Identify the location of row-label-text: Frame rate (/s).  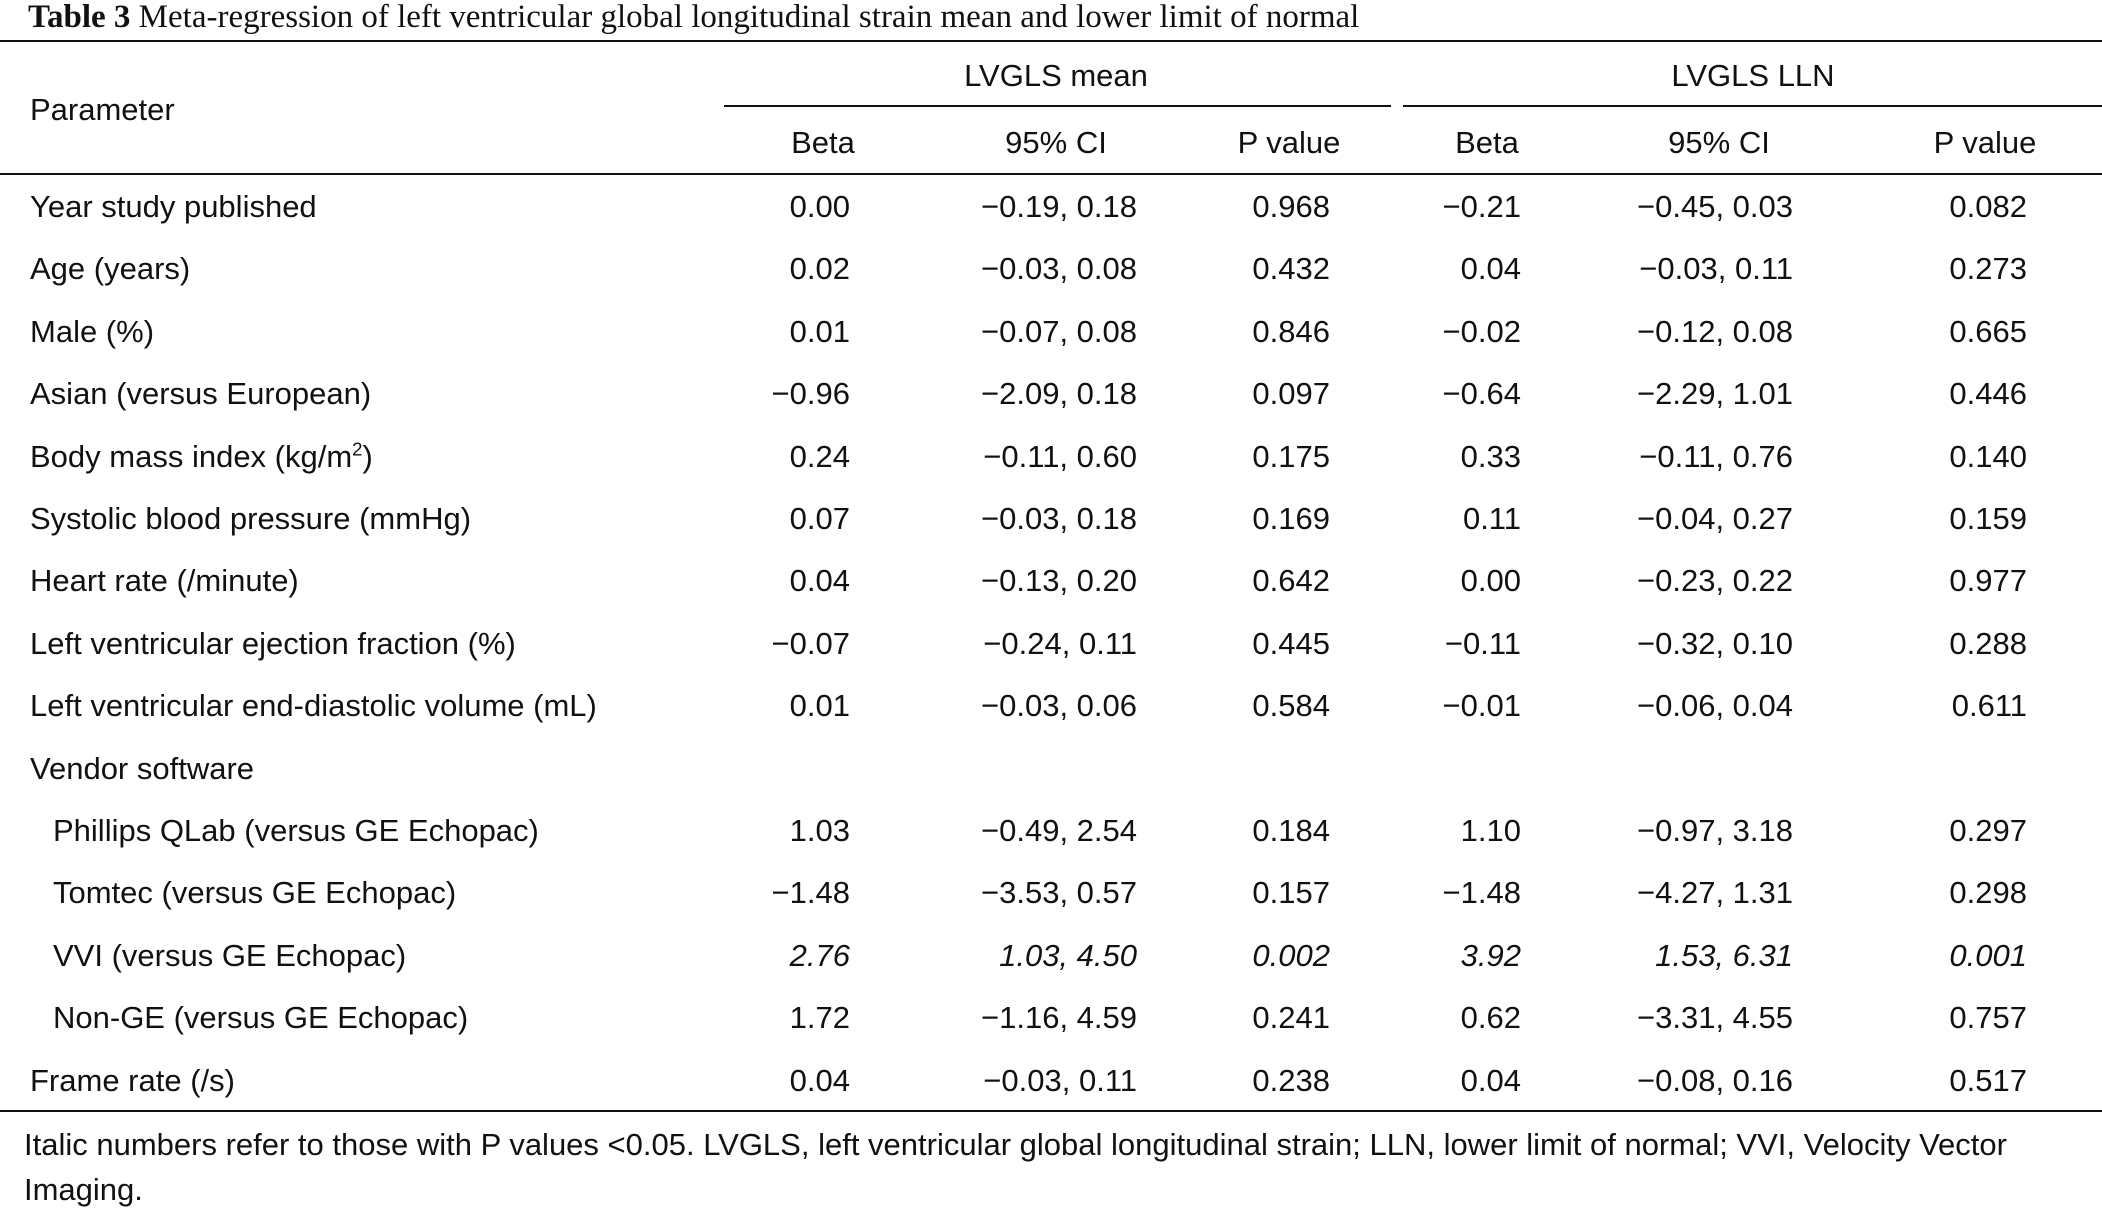
(132, 1080).